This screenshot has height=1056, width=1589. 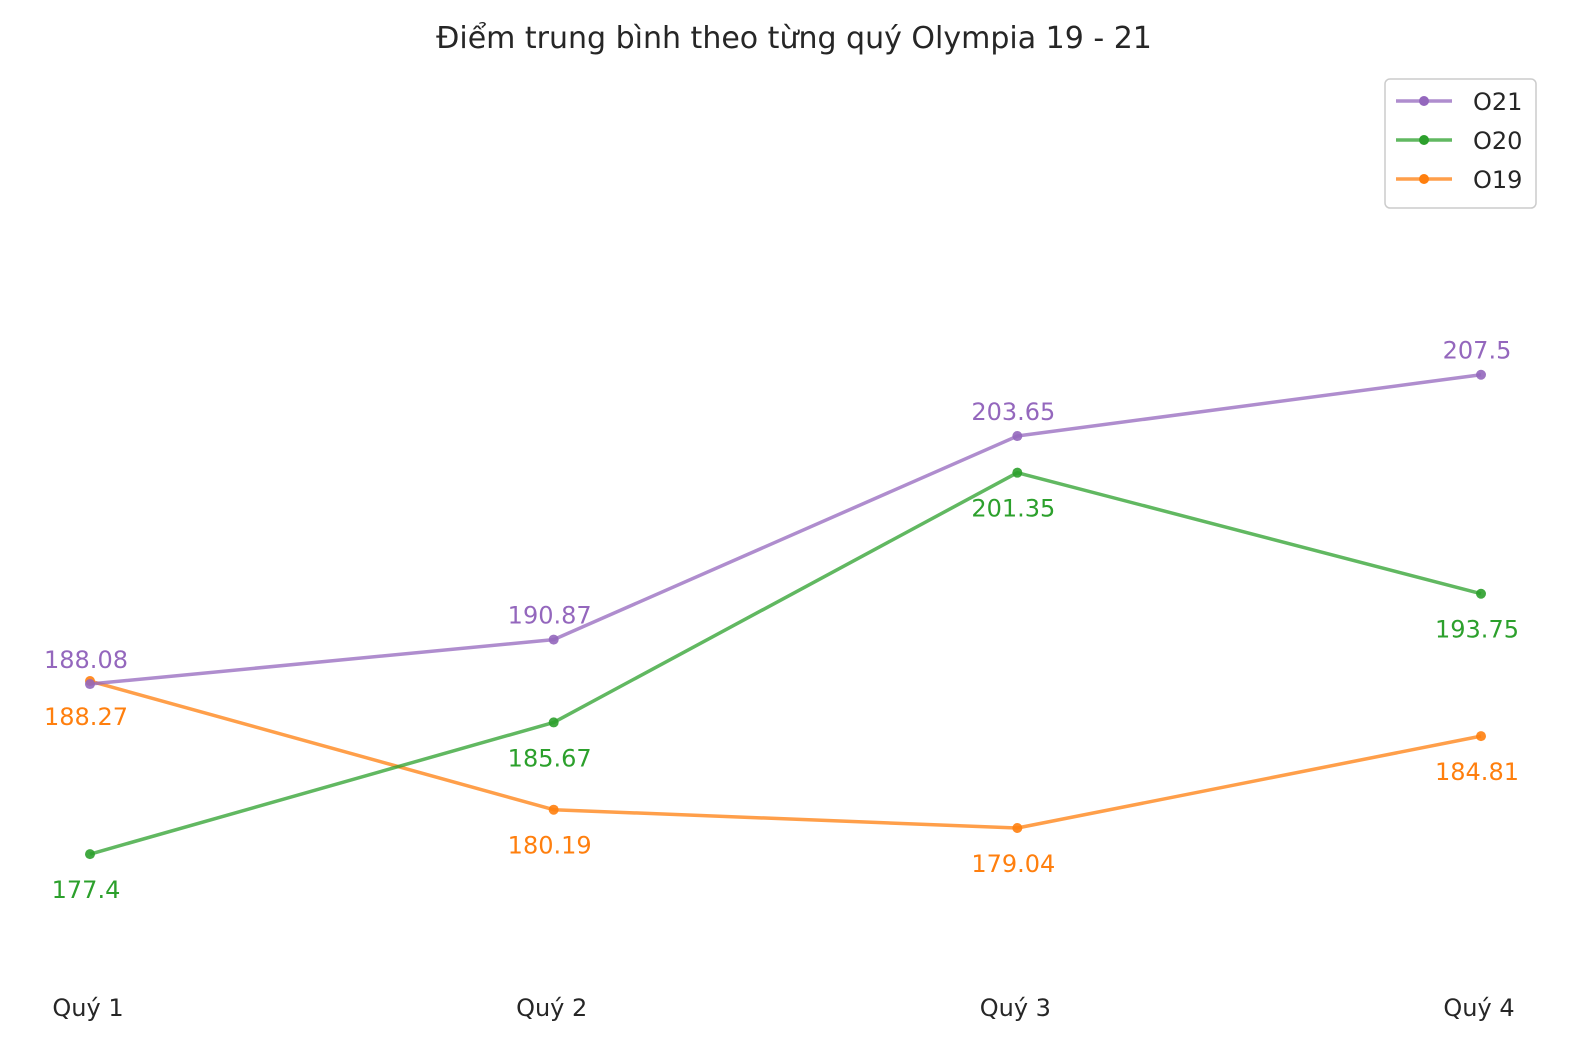 I want to click on legend-marker-o20, so click(x=1424, y=140).